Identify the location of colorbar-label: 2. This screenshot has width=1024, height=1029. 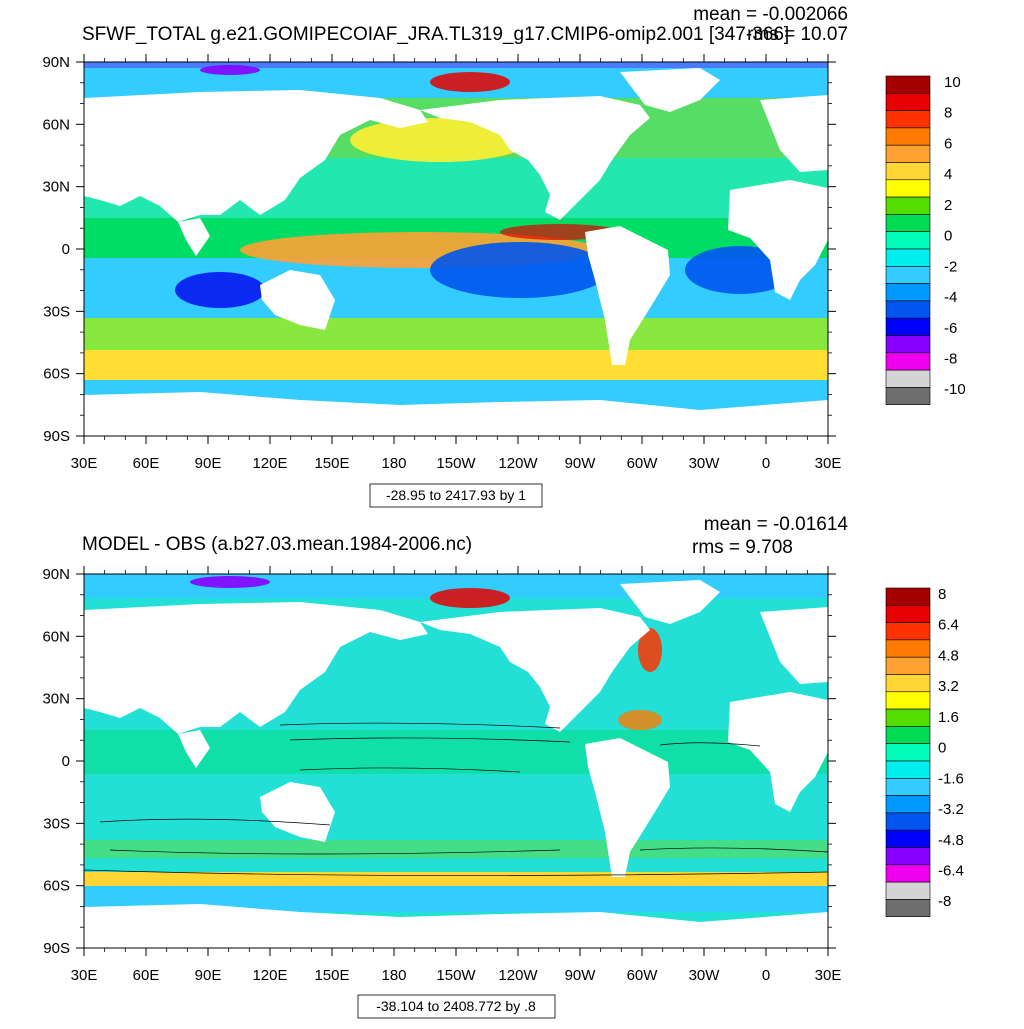
(948, 205).